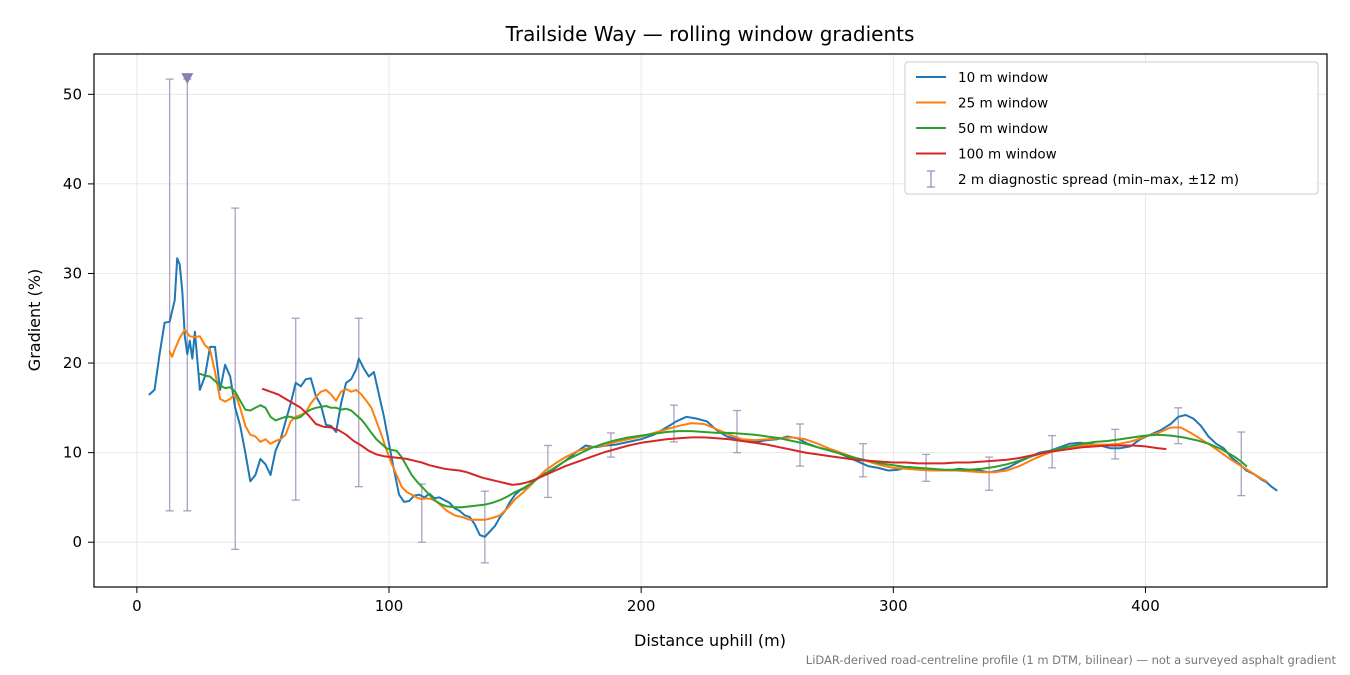  I want to click on legend-box, so click(1111, 128).